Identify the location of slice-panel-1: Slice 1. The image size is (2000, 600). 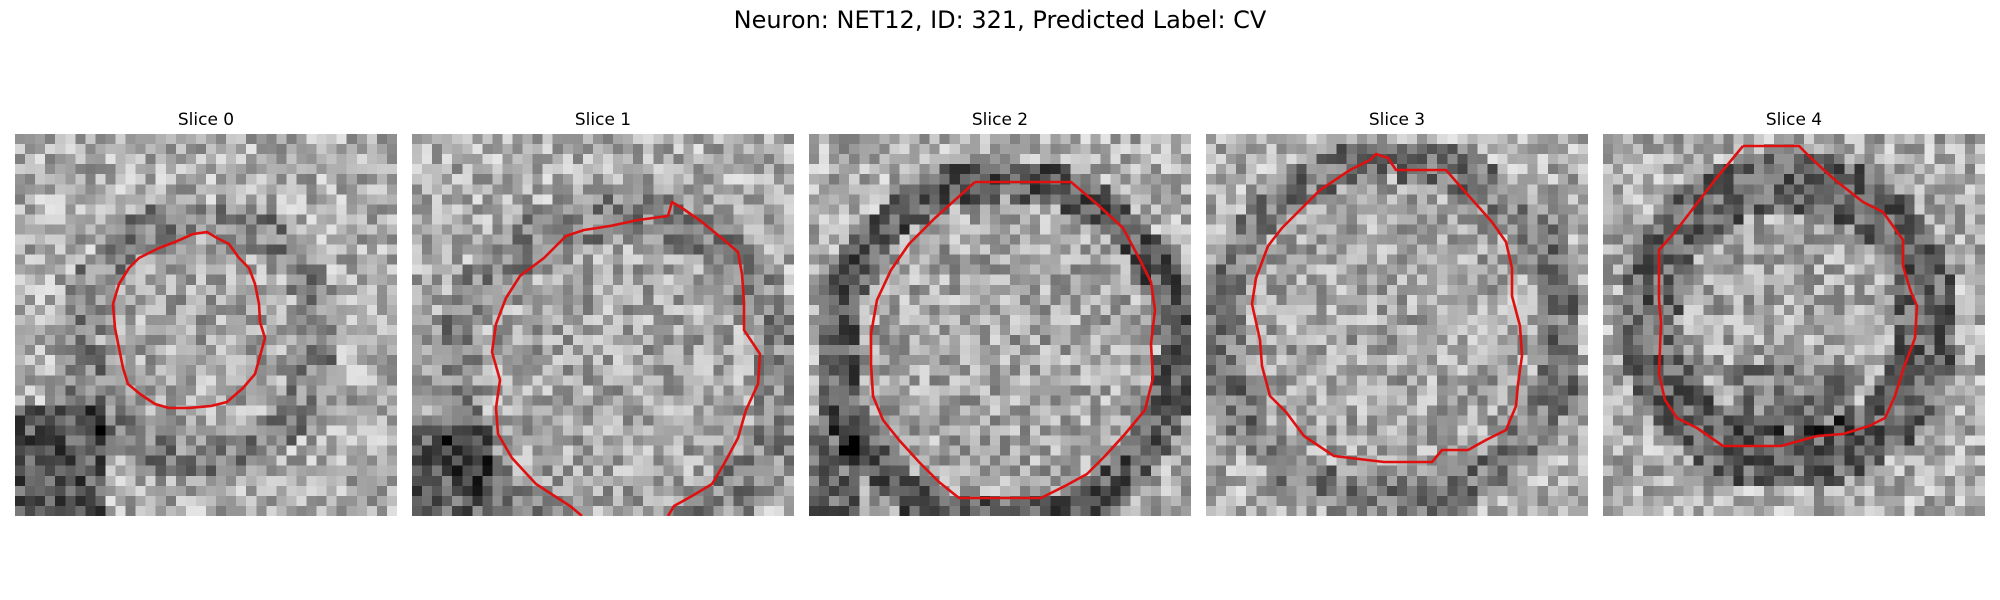
(603, 312).